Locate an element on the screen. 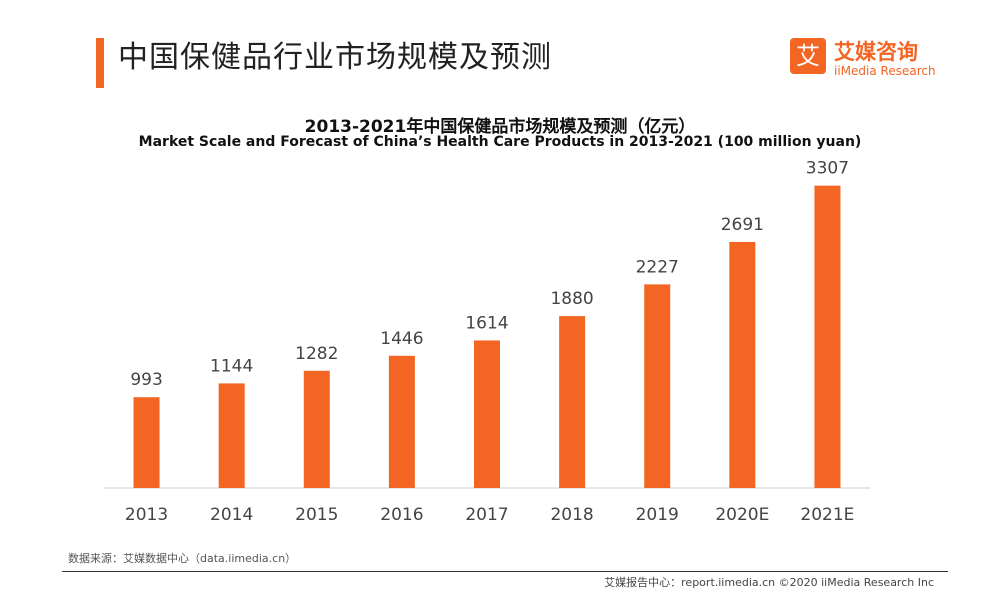  data-label-2021E: 3307 is located at coordinates (827, 169).